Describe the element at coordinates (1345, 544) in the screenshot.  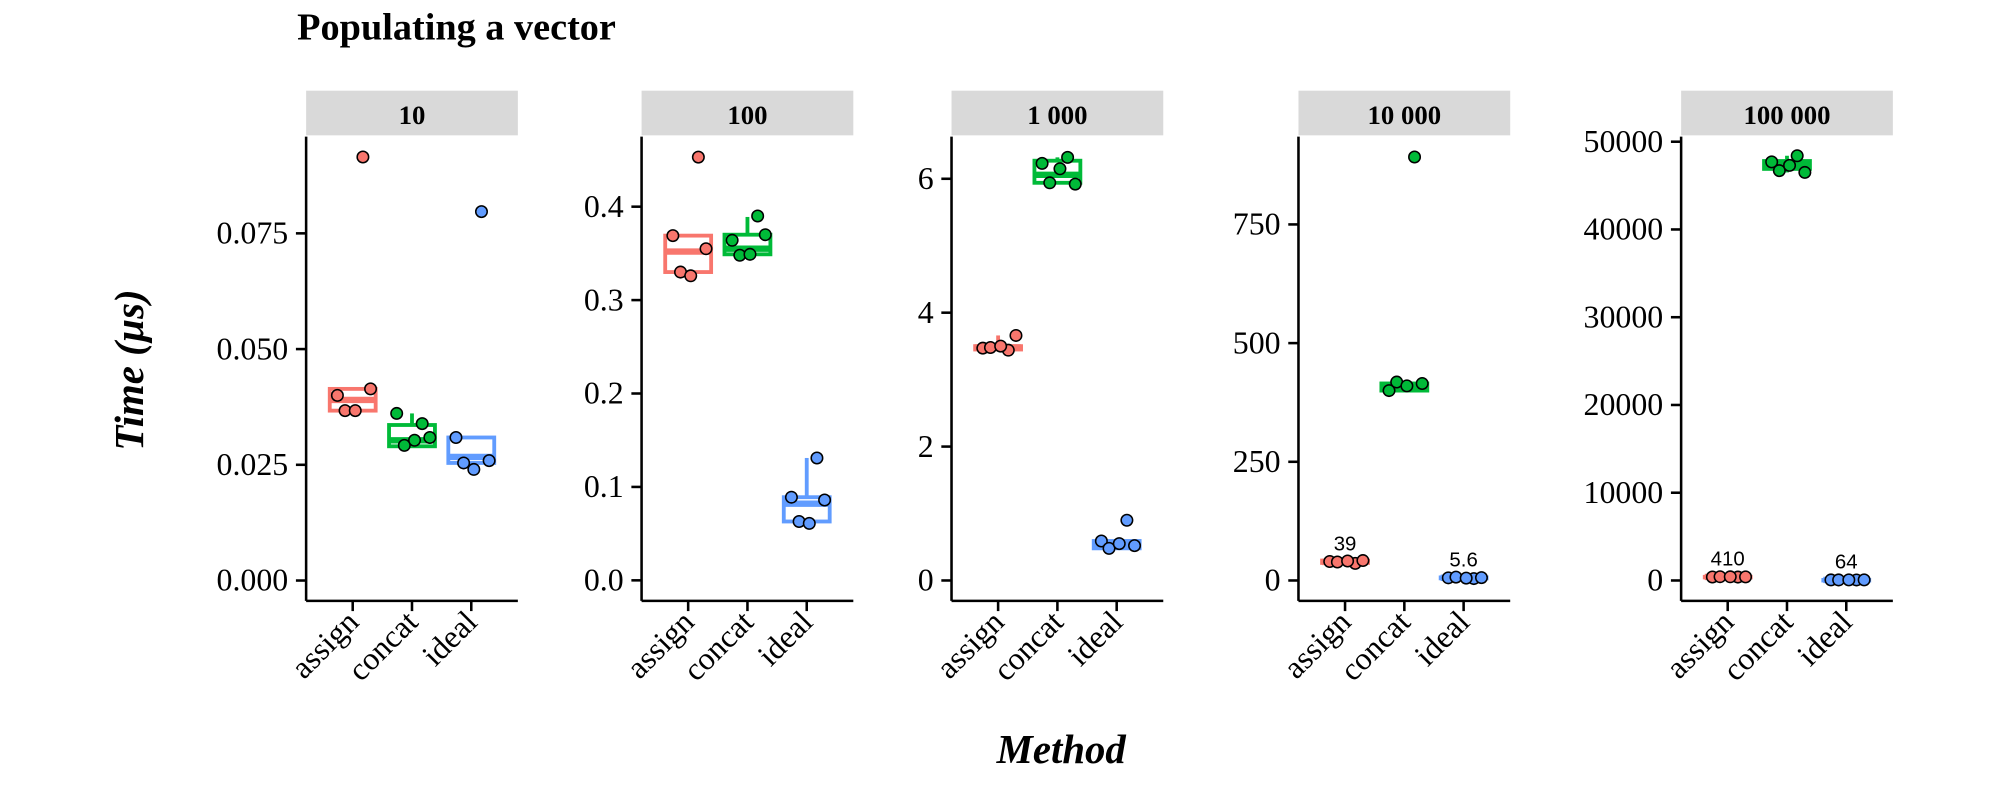
I see `median-label: 39` at that location.